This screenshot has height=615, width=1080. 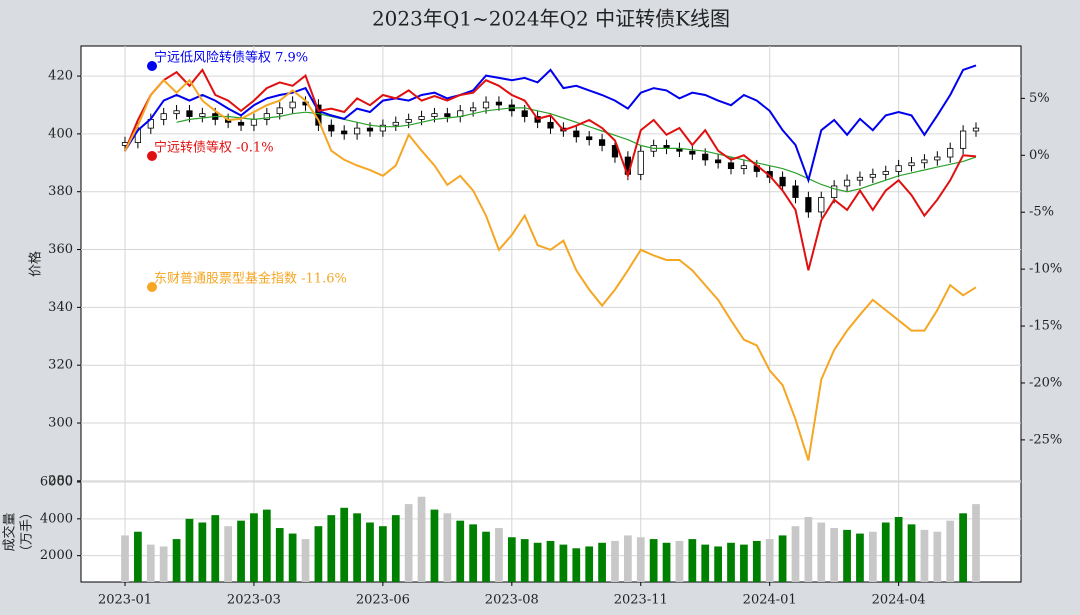 I want to click on volume-tick-label: 6000, so click(x=56, y=482).